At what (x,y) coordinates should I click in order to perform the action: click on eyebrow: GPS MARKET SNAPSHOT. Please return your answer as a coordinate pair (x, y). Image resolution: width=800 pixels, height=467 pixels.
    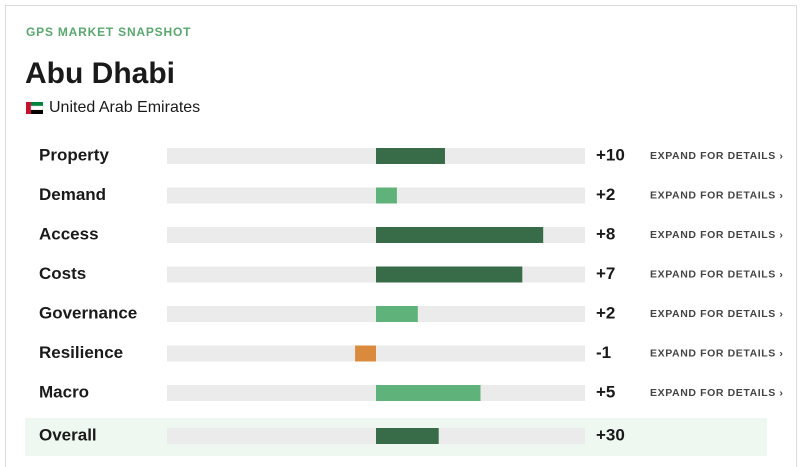
    Looking at the image, I should click on (108, 32).